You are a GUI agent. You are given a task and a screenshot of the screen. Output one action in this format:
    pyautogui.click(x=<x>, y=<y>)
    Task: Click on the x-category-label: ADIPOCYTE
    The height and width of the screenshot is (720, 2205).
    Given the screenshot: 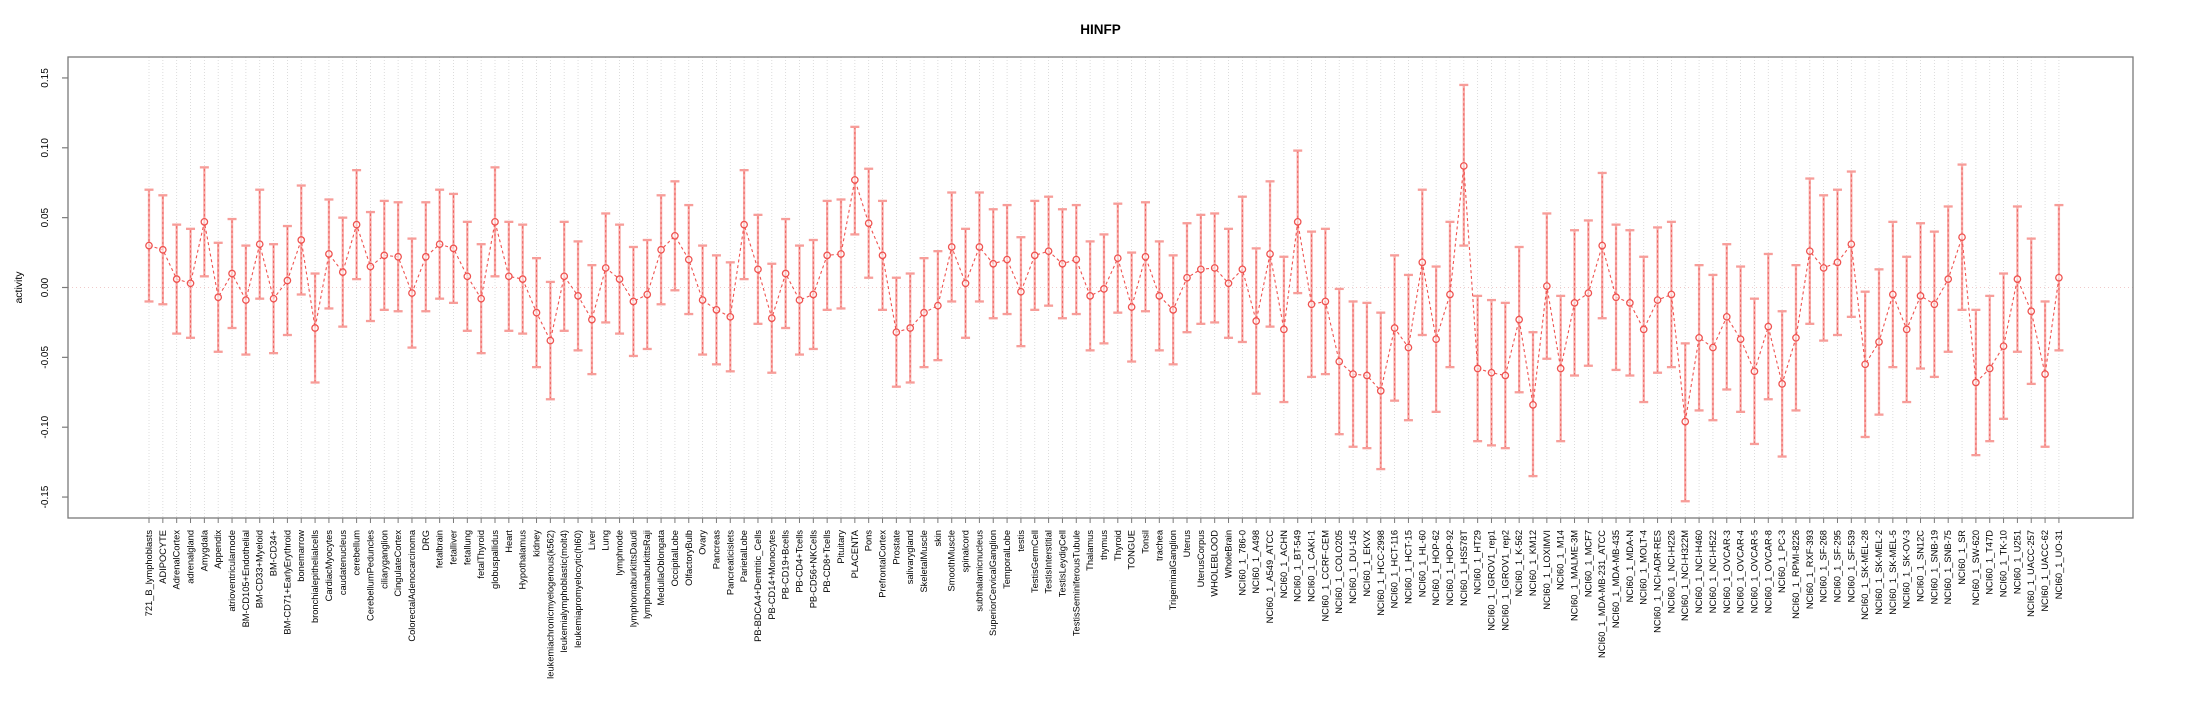 What is the action you would take?
    pyautogui.click(x=163, y=557)
    